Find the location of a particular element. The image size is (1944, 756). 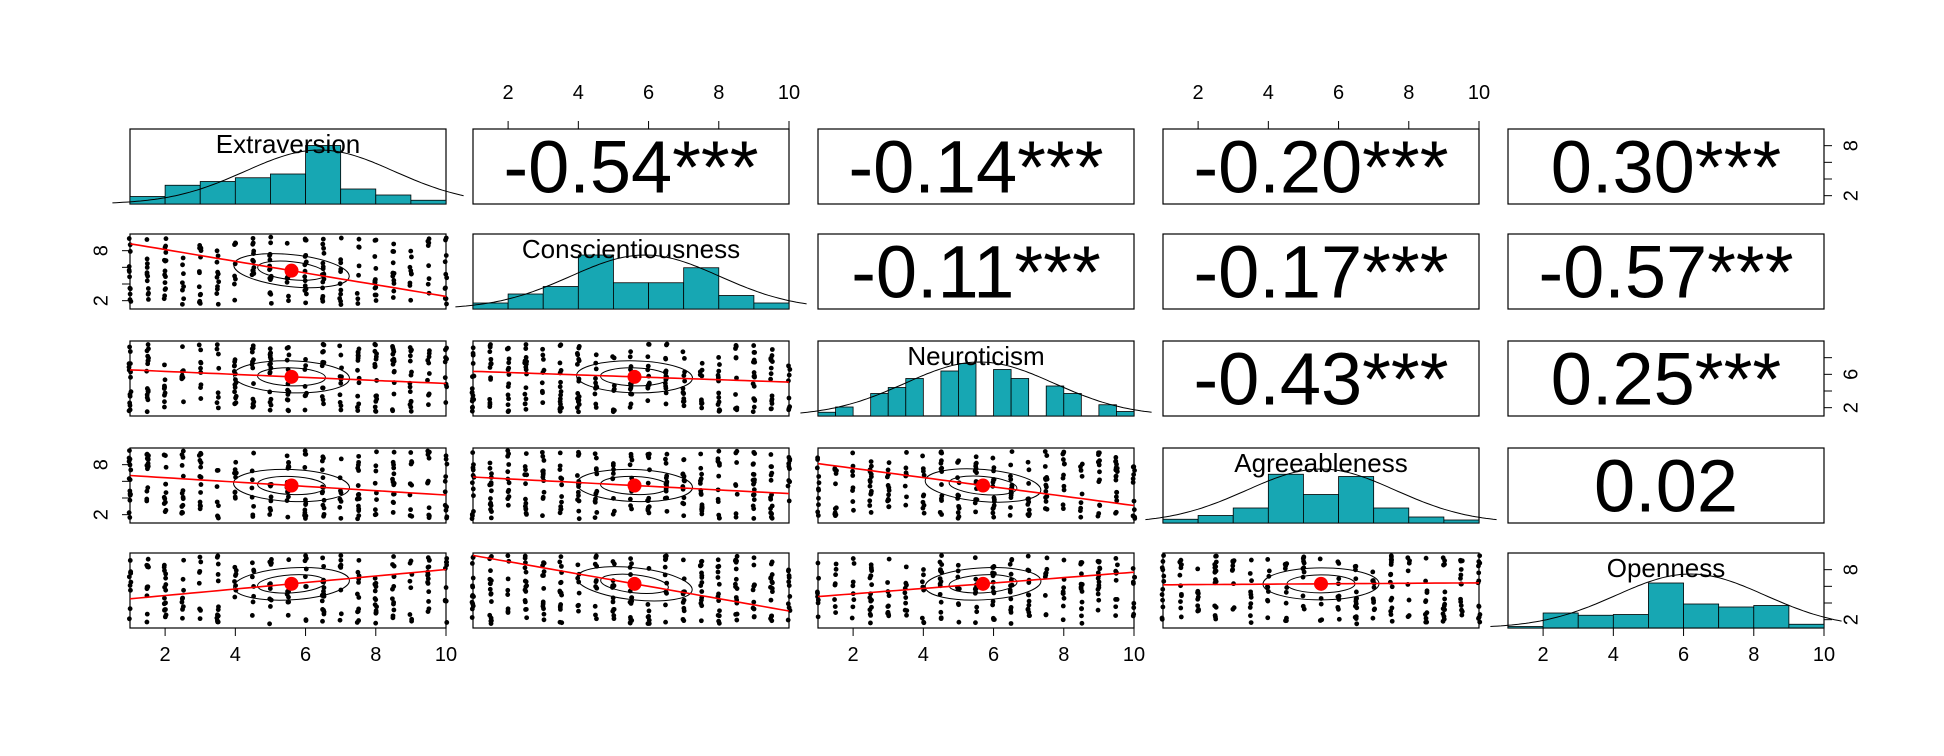

correlation-label: -0.20*** is located at coordinates (1320, 167).